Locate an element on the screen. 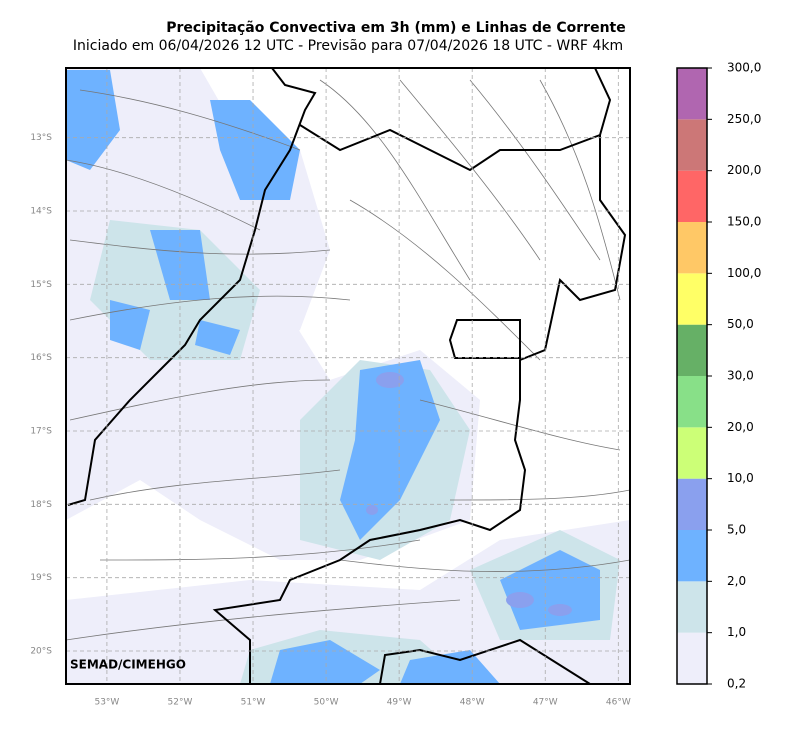 The height and width of the screenshot is (732, 786). credit: SEMAD/CIMEHGO is located at coordinates (128, 665).